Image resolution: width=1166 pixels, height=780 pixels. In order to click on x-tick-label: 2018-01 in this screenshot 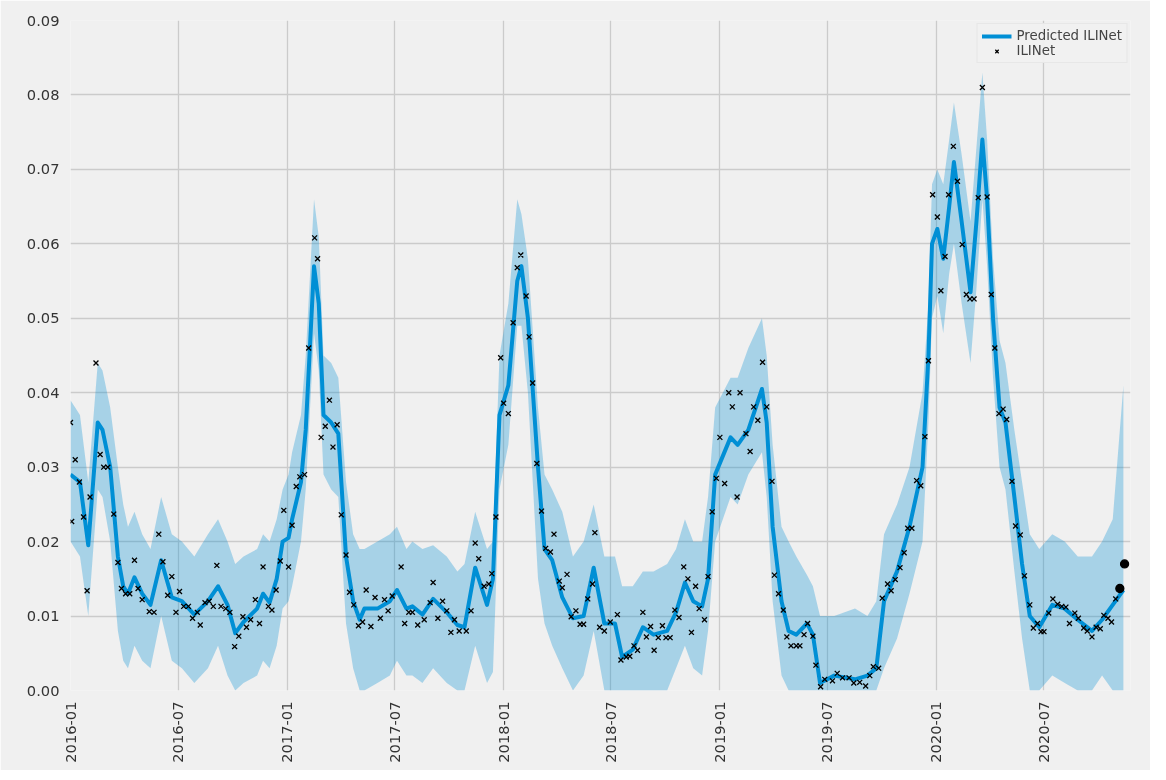, I will do `click(503, 732)`.